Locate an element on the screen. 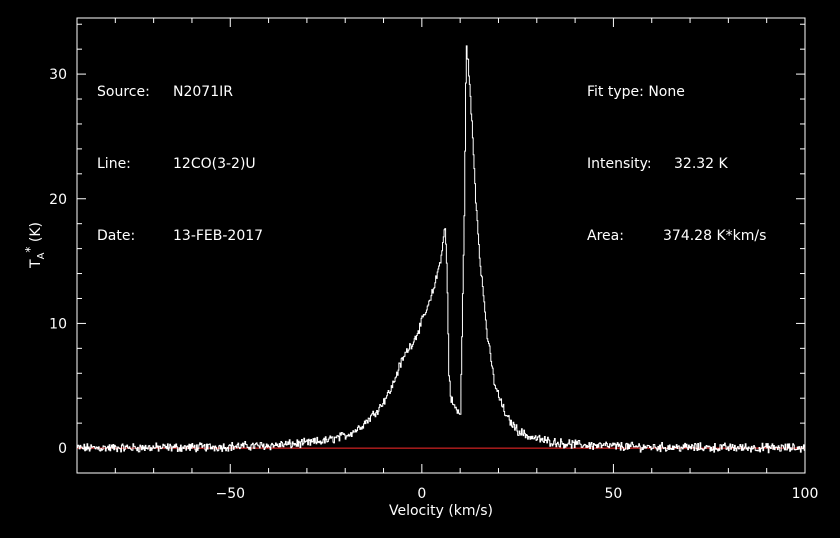 The width and height of the screenshot is (840, 538). y-tick-label: 10 is located at coordinates (58, 324).